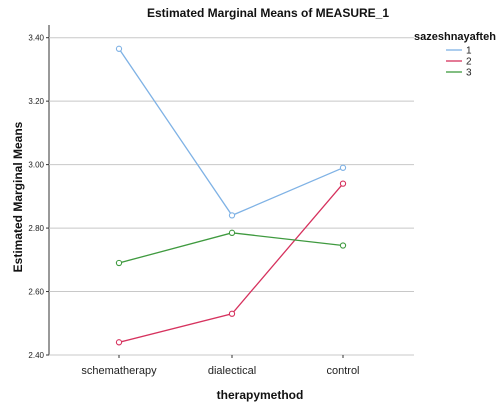  Describe the element at coordinates (36, 228) in the screenshot. I see `y-tick-label: 2.80` at that location.